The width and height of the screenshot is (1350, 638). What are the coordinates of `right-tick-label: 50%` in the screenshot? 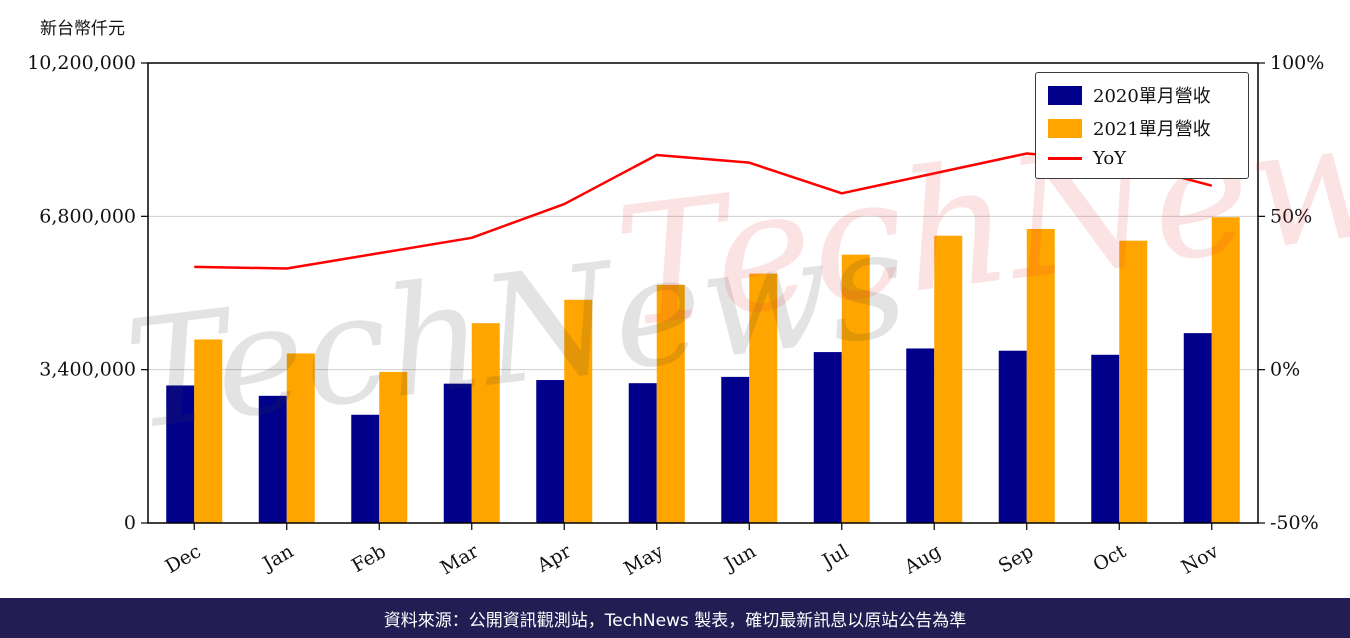 It's located at (1291, 216).